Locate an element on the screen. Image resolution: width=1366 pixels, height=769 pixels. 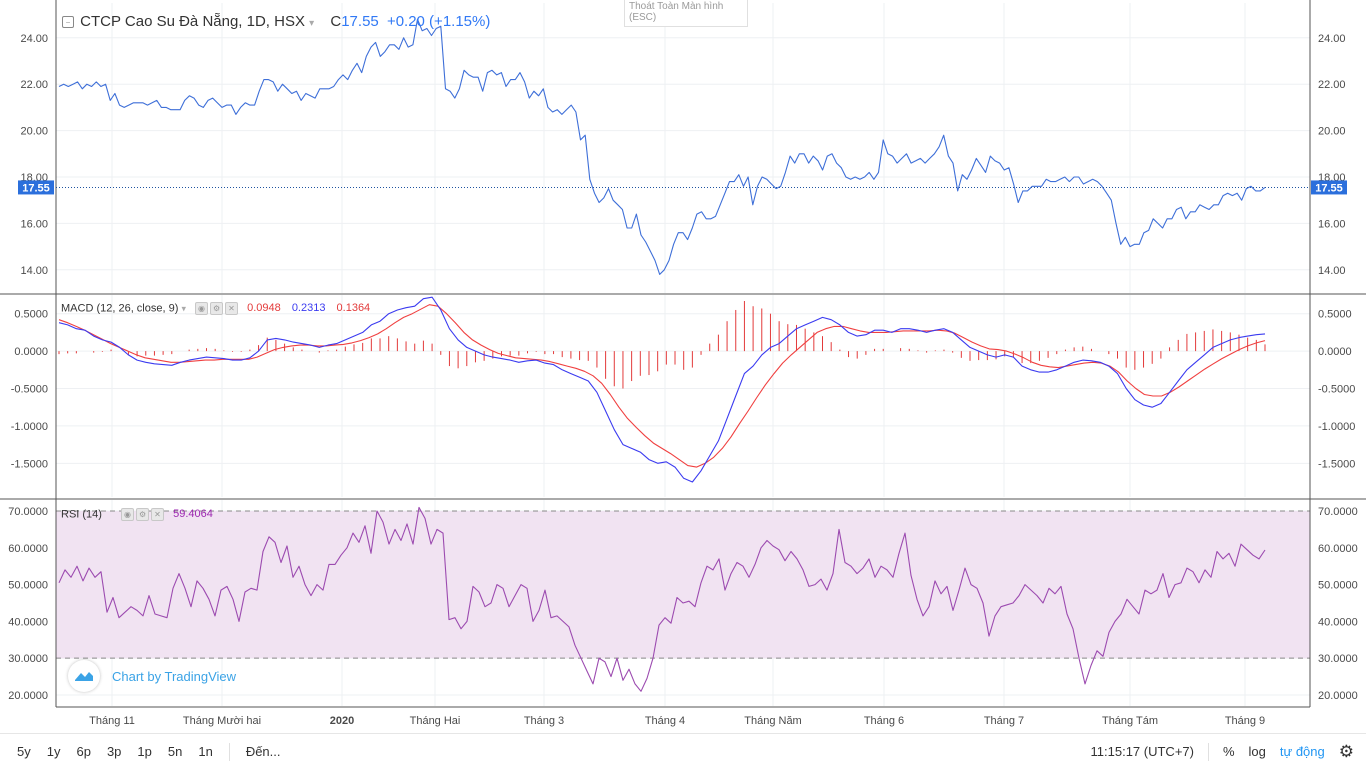
macd-histogram is located at coordinates (662, 344).